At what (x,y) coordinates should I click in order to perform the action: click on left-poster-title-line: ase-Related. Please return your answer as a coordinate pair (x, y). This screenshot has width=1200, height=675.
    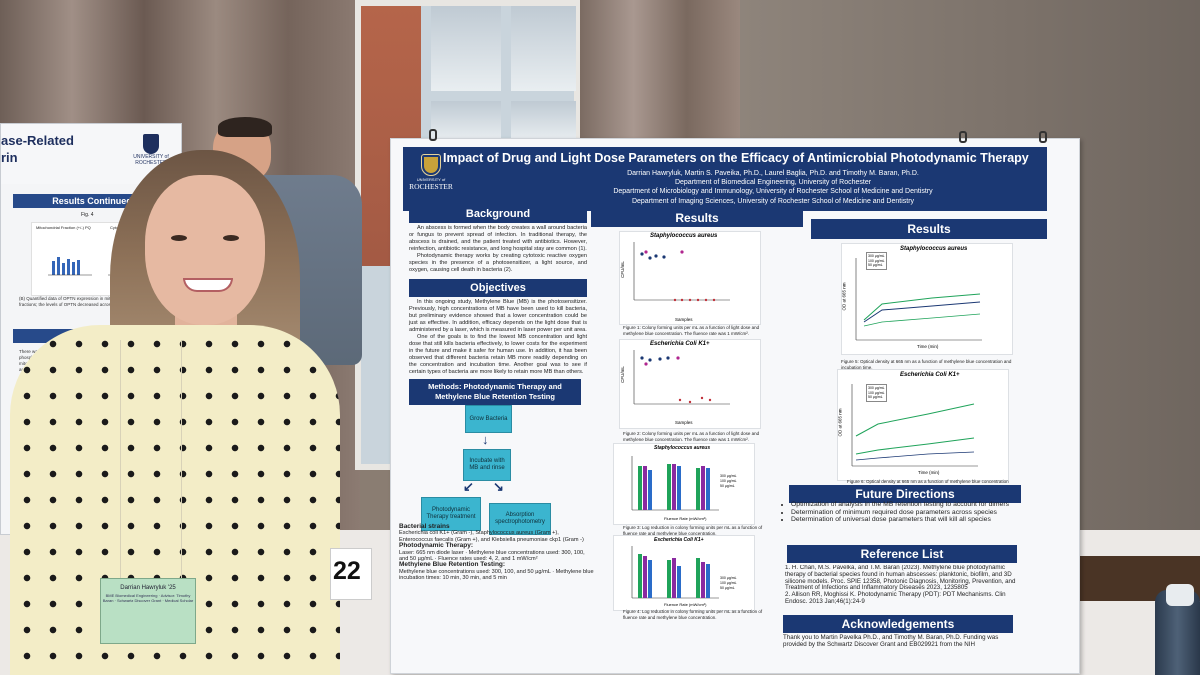
    Looking at the image, I should click on (37, 140).